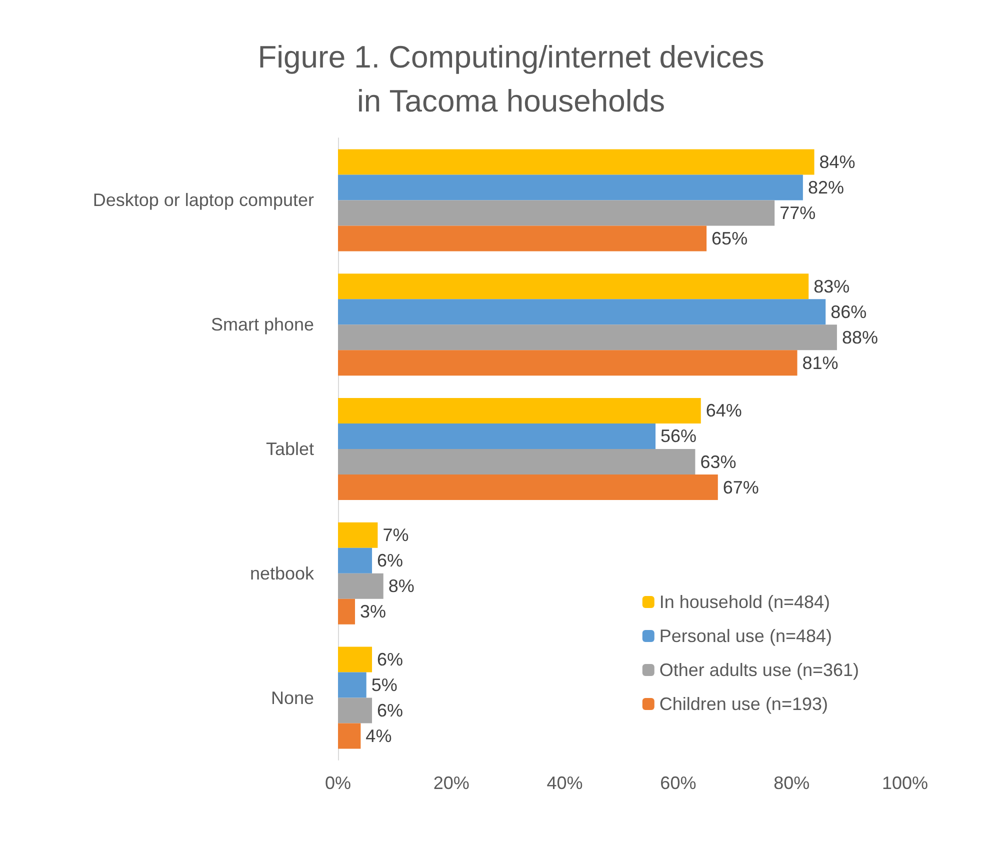  Describe the element at coordinates (564, 783) in the screenshot. I see `x-tick-label: 40%` at that location.